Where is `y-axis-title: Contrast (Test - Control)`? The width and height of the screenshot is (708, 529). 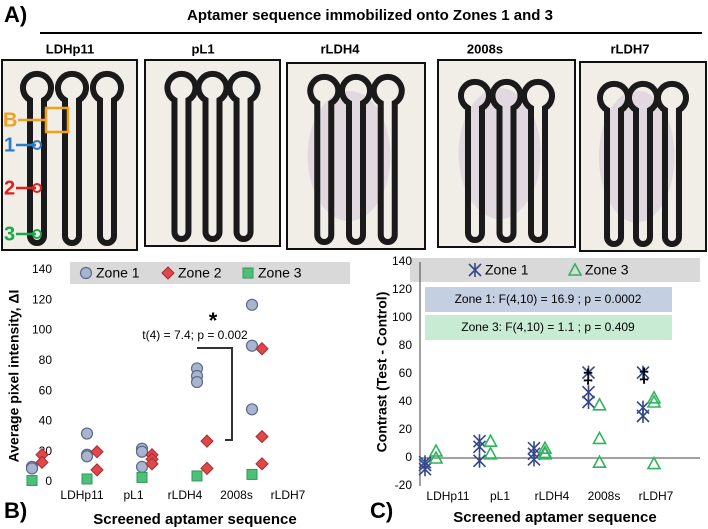 y-axis-title: Contrast (Test - Control) is located at coordinates (382, 372).